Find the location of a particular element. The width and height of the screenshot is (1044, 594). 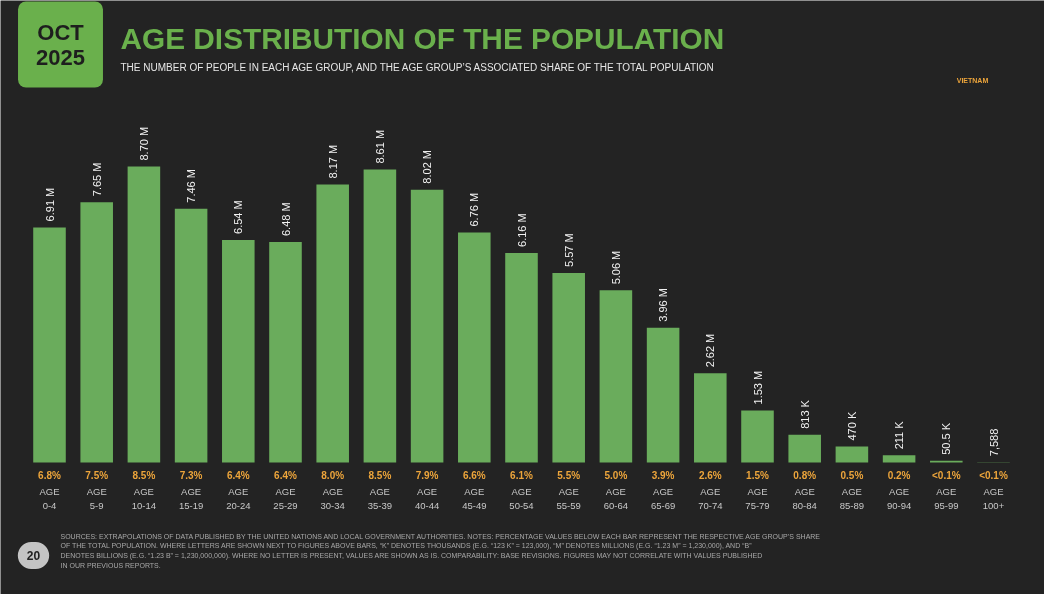

data-label: 8.17 M is located at coordinates (332, 161).